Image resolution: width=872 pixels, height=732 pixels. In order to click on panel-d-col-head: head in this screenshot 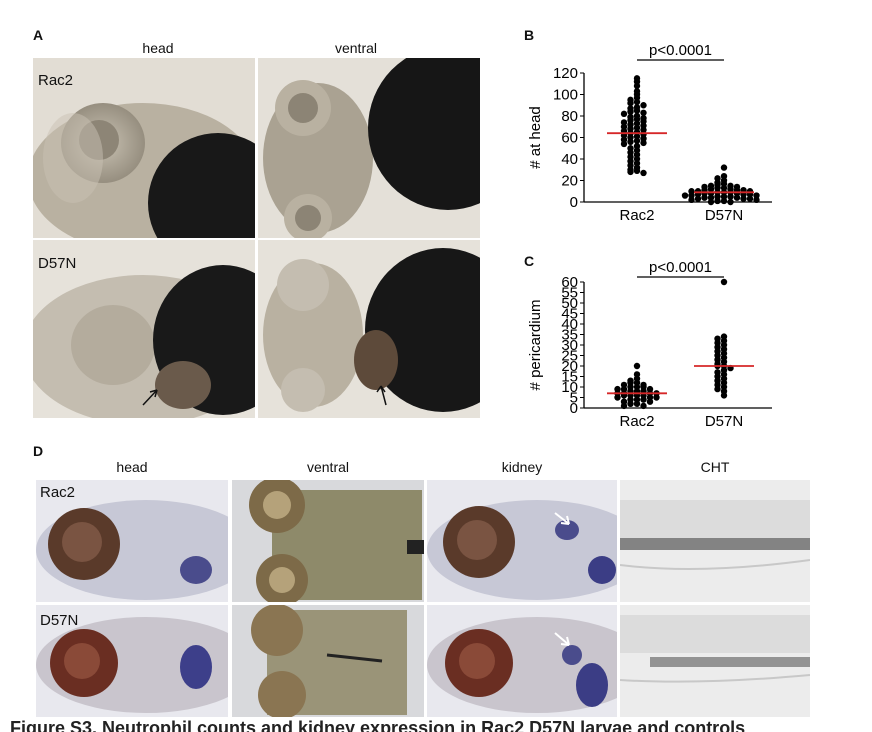, I will do `click(132, 467)`.